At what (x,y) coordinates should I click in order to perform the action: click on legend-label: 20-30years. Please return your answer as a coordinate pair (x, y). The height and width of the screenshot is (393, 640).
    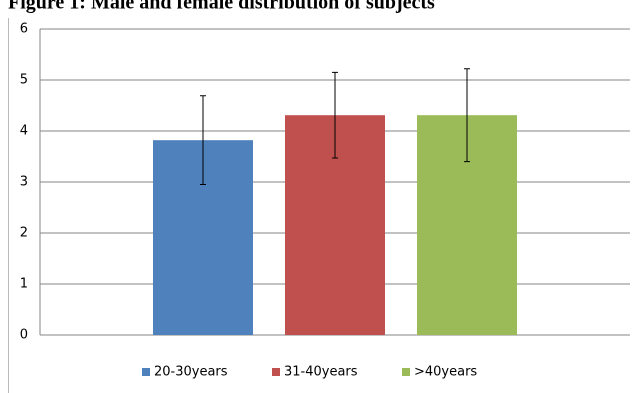
    Looking at the image, I should click on (191, 372).